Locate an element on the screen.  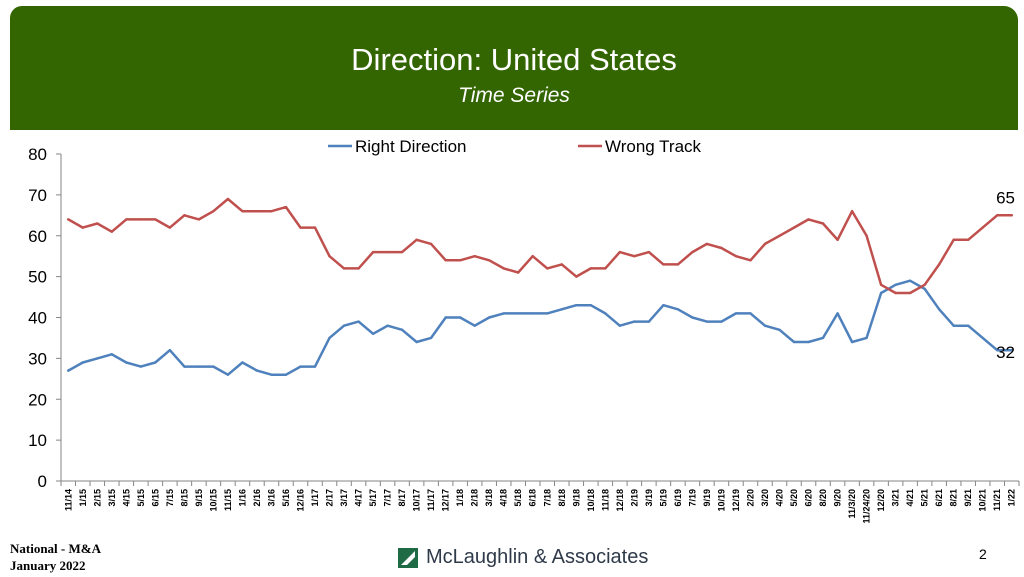
x-tick-label: 6/18 is located at coordinates (533, 498).